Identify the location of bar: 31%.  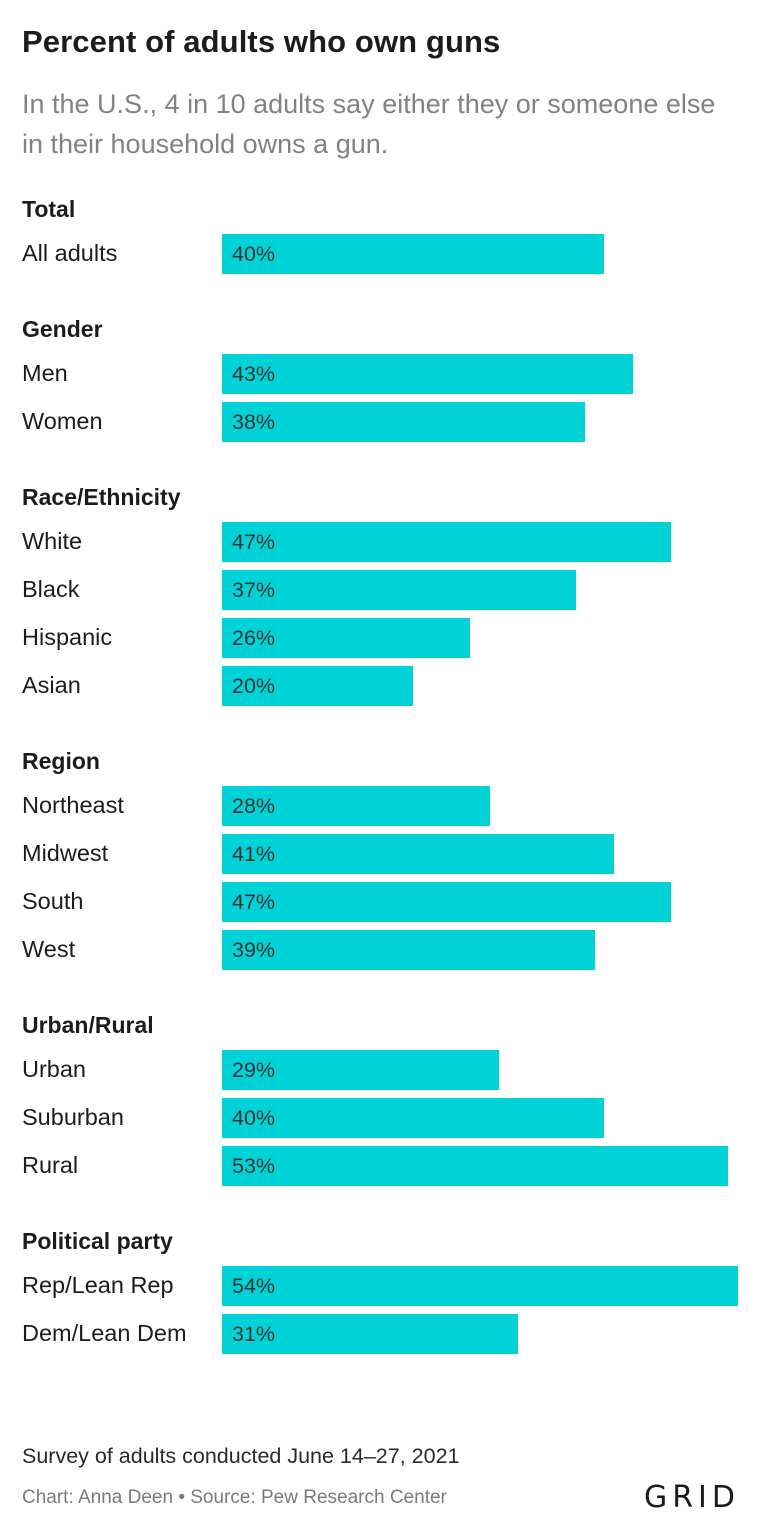
(370, 1334).